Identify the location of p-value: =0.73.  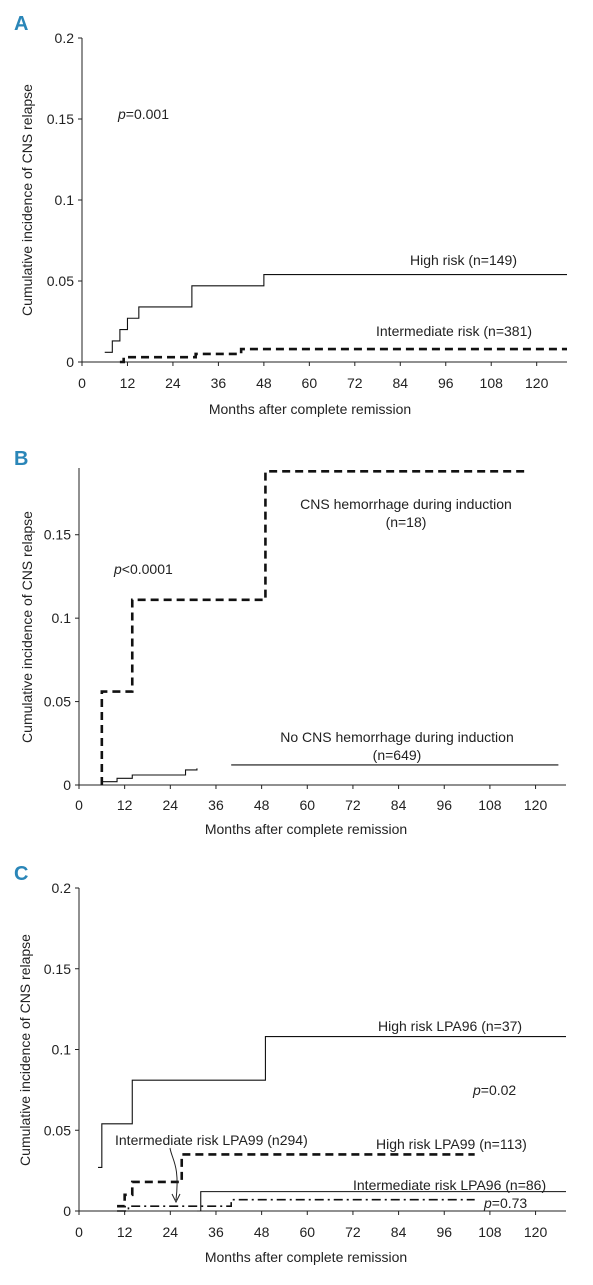
(510, 1203).